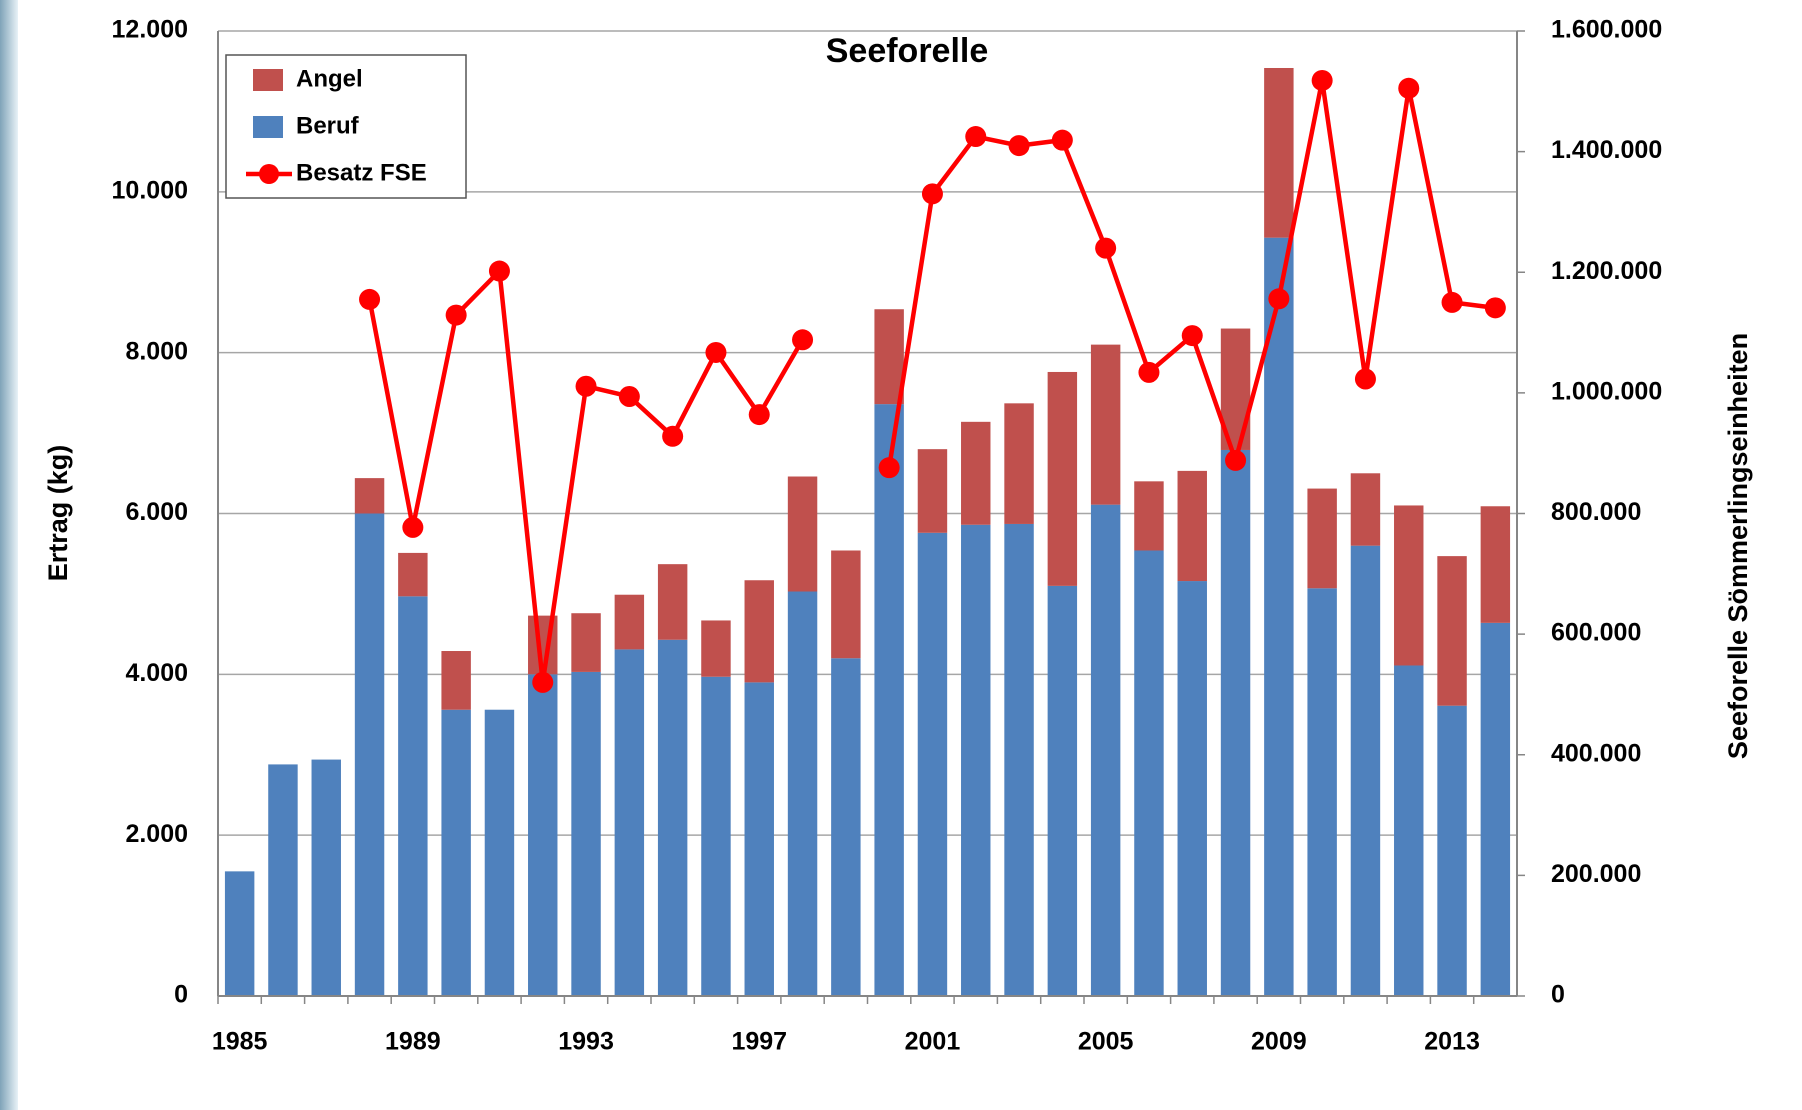 The height and width of the screenshot is (1110, 1802). I want to click on x-tick-label: 1989, so click(413, 1042).